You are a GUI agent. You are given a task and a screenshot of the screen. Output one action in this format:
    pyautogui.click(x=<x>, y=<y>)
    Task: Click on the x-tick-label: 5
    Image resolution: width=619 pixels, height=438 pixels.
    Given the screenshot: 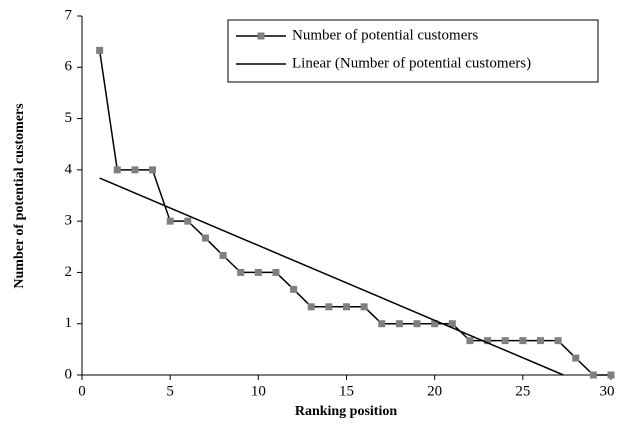 What is the action you would take?
    pyautogui.click(x=170, y=391)
    